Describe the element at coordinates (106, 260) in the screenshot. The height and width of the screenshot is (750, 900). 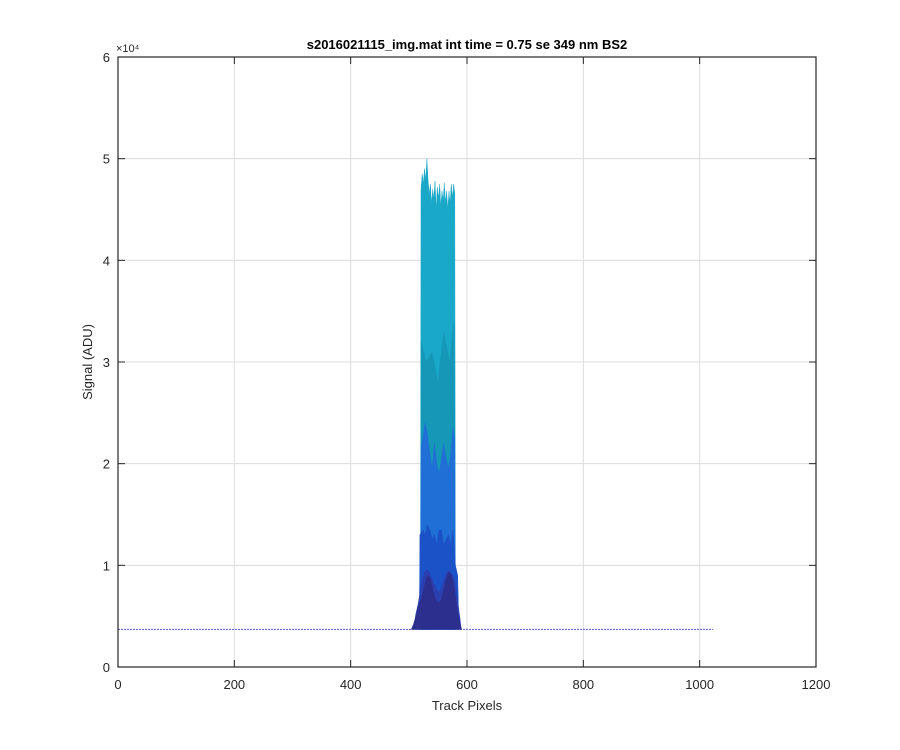
I see `y-tick-label: 4` at that location.